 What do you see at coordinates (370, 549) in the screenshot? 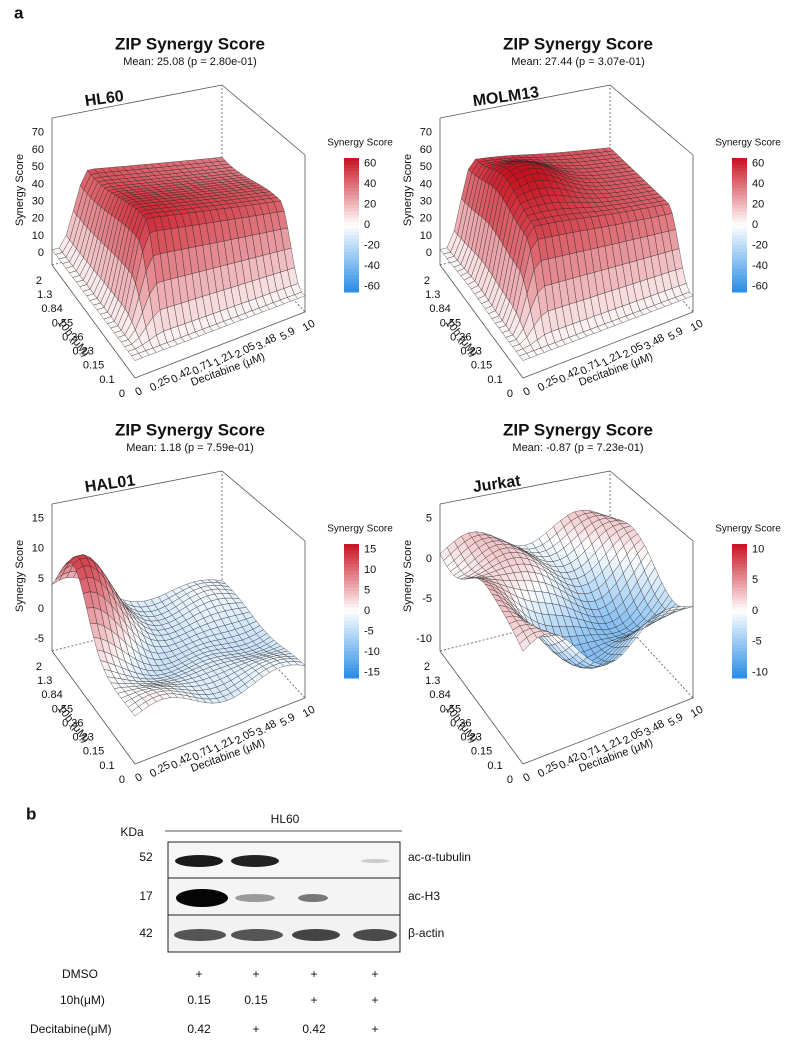
I see `legend-tick-label: 15` at bounding box center [370, 549].